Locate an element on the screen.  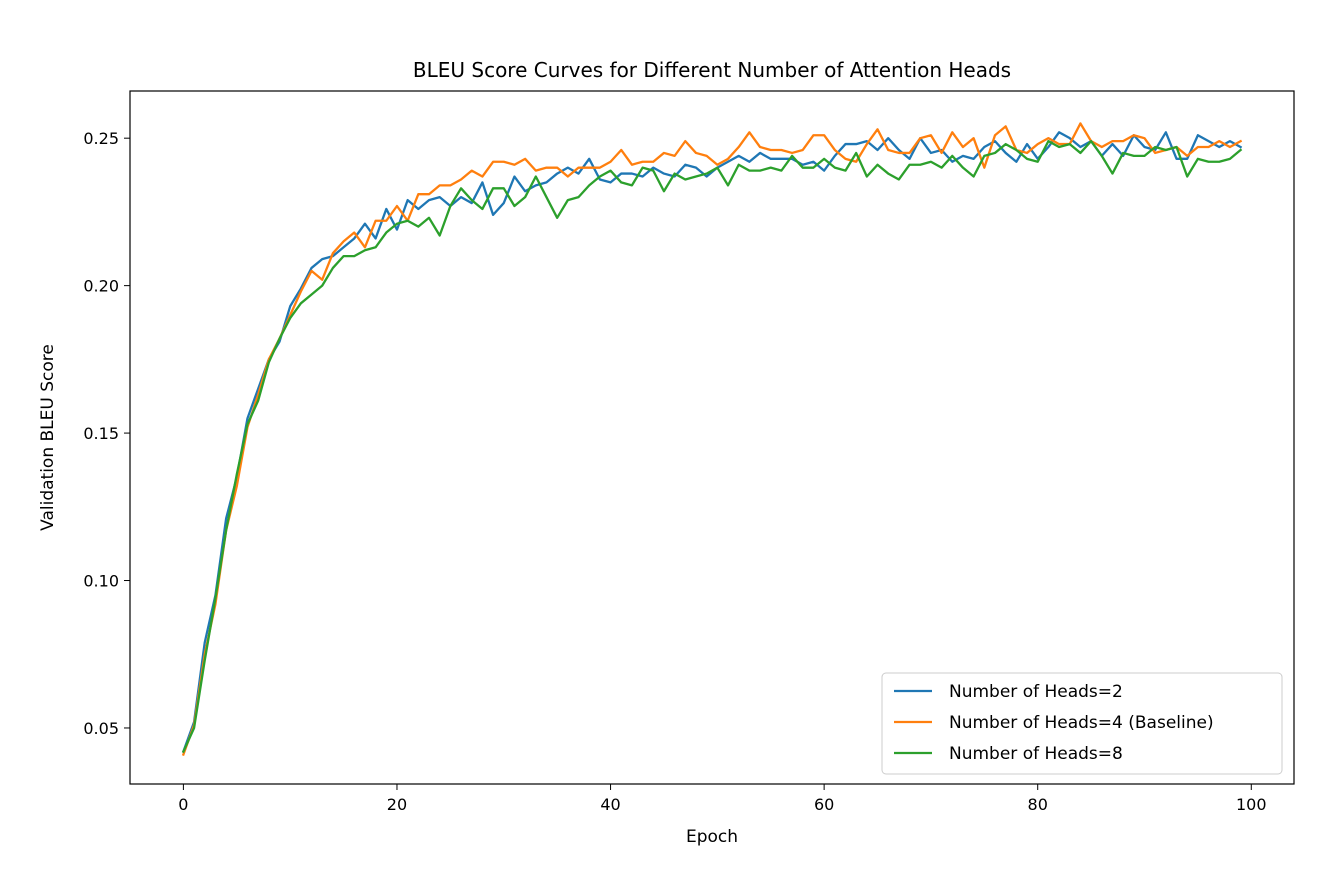
x-axis: 0 20 40 60 80 100 is located at coordinates (722, 799).